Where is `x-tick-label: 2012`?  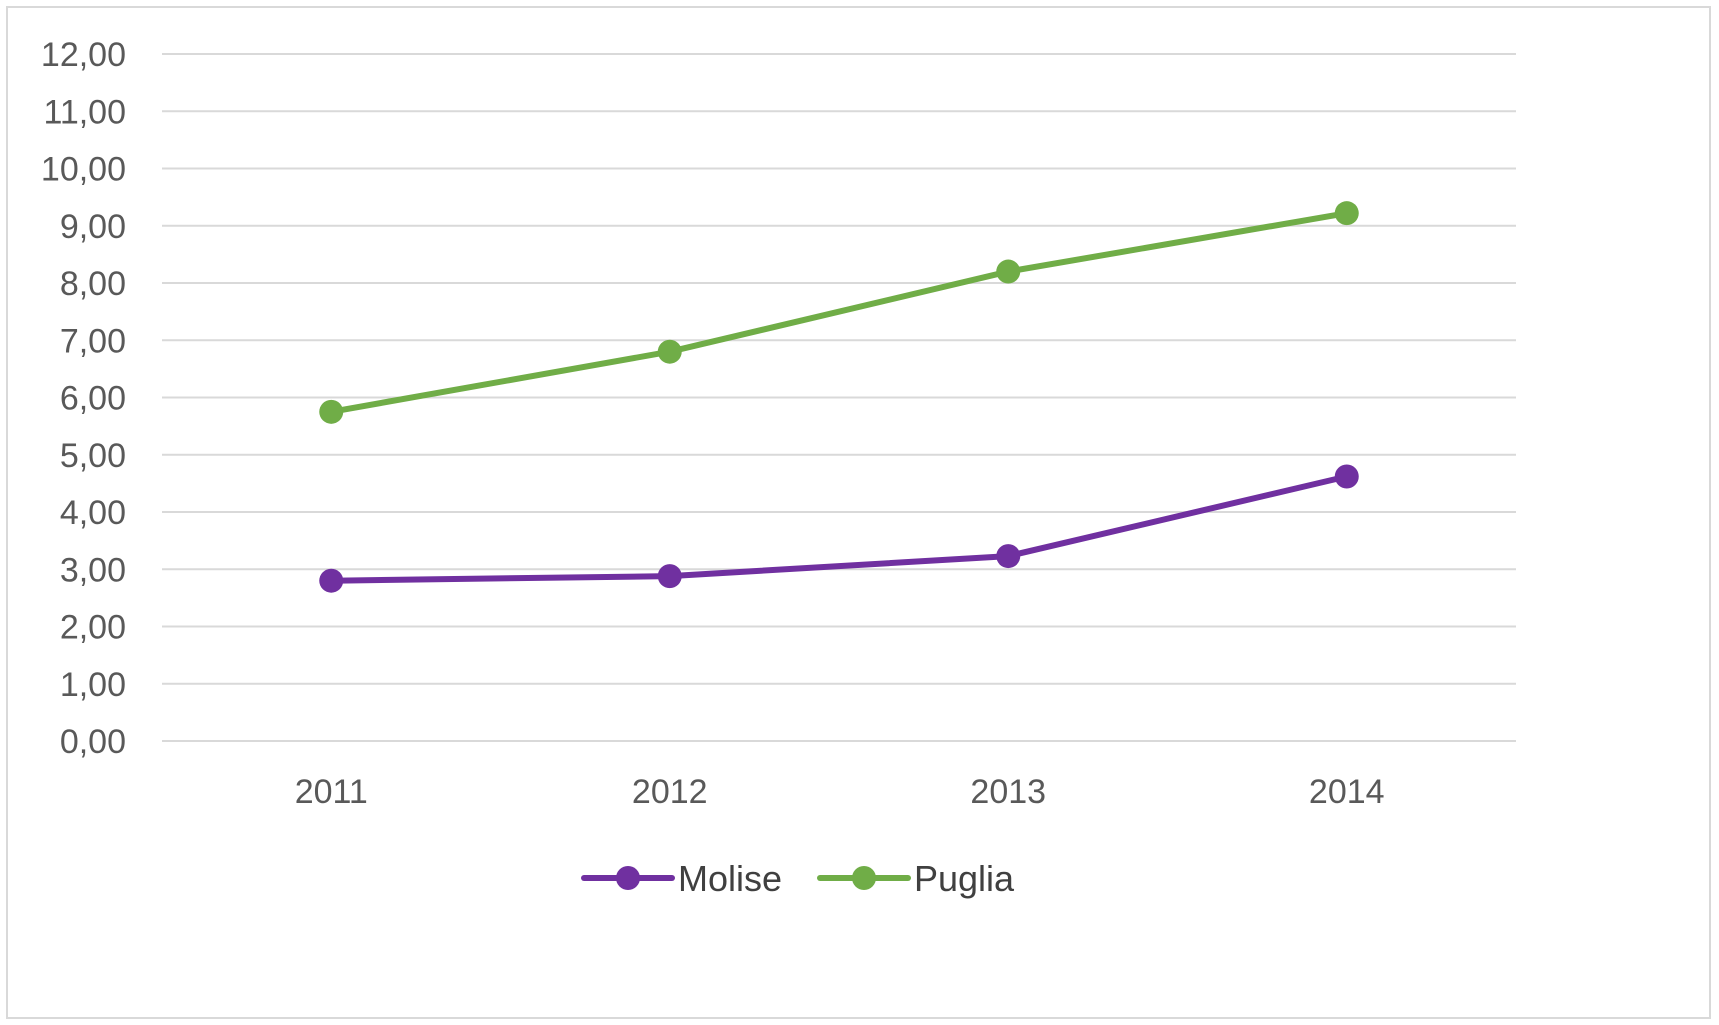
x-tick-label: 2012 is located at coordinates (670, 792).